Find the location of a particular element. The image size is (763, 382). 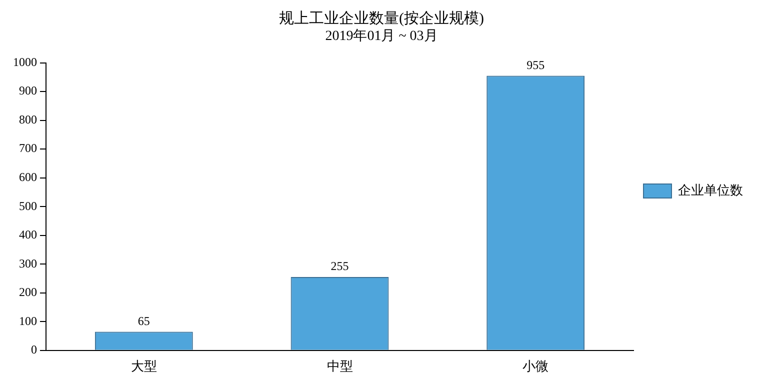

y-tick-label: 100 is located at coordinates (28, 321).